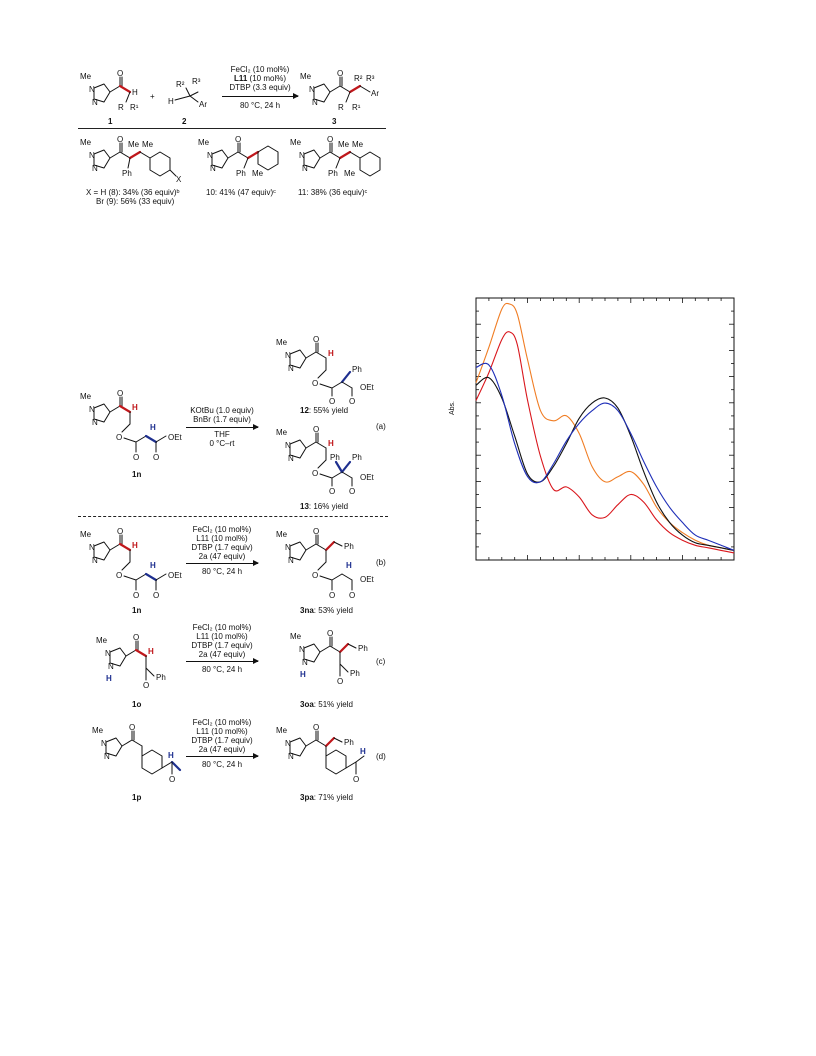 This screenshot has height=1056, width=816. What do you see at coordinates (321, 753) in the screenshot?
I see `product-3pa-structure: Me N N O Ph H O` at bounding box center [321, 753].